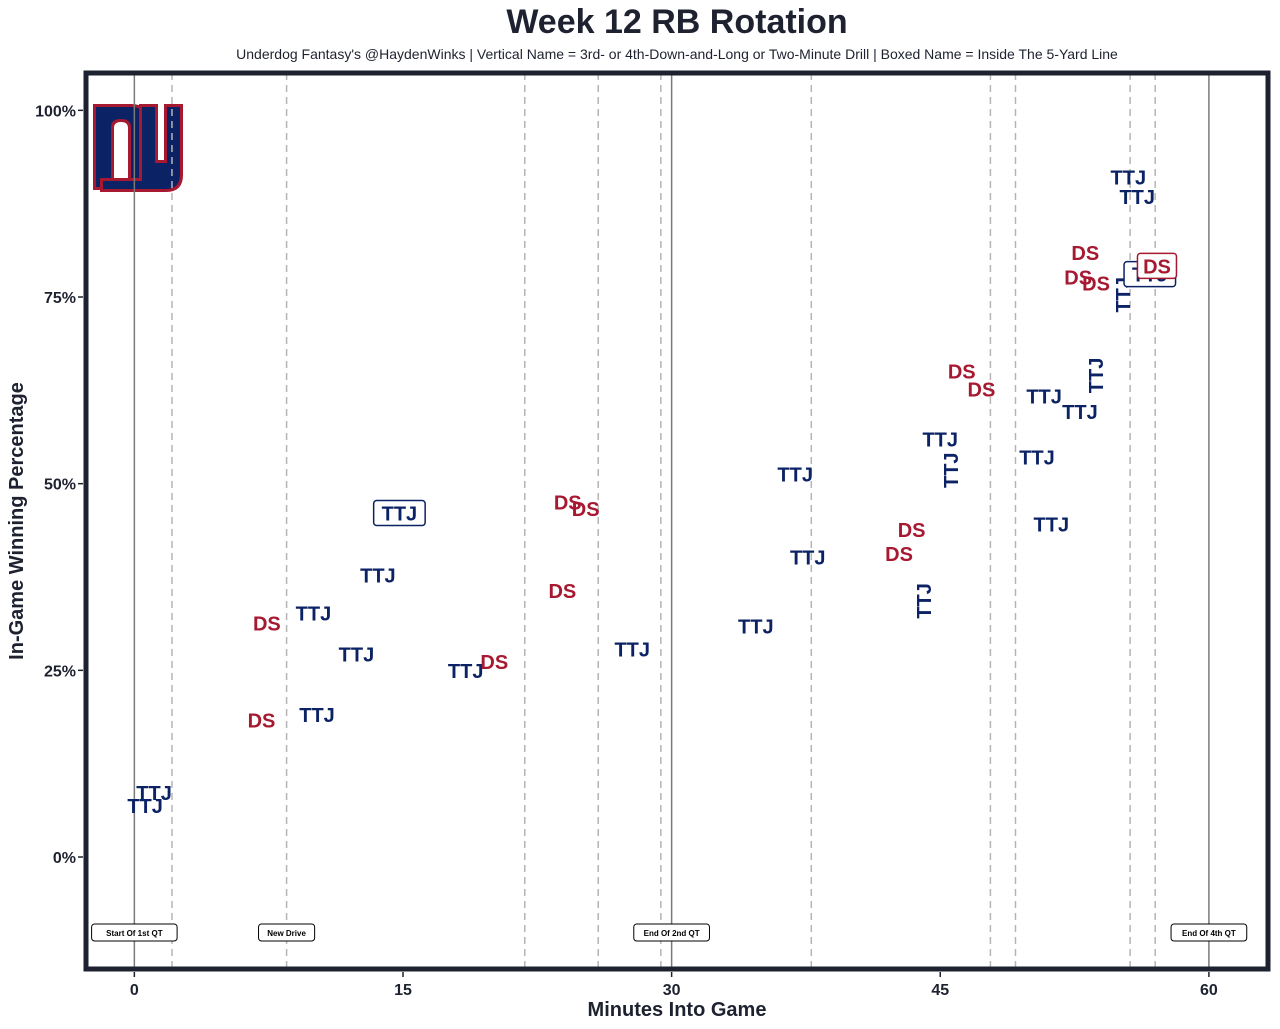 This screenshot has height=1029, width=1280. I want to click on y-tick-label: 100%, so click(55, 111).